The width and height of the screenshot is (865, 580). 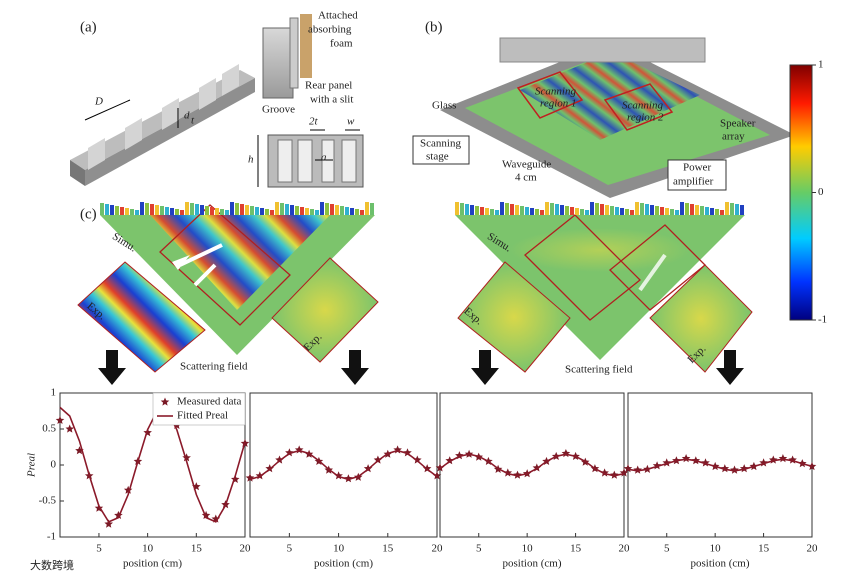 What do you see at coordinates (214, 367) in the screenshot?
I see `field-label: Scattering field` at bounding box center [214, 367].